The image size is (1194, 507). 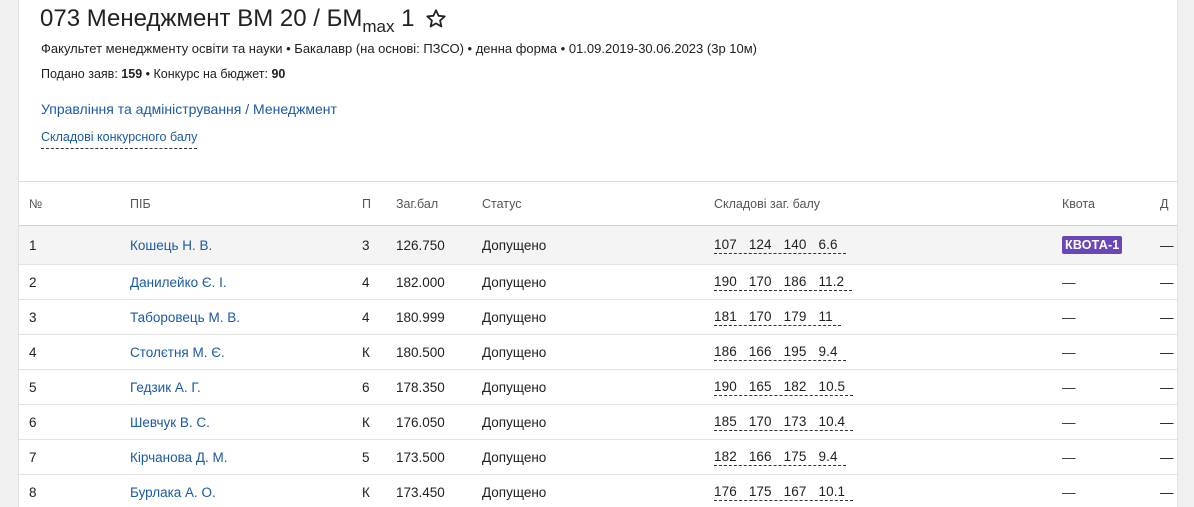 I want to click on score-component: 6.6, so click(x=828, y=244).